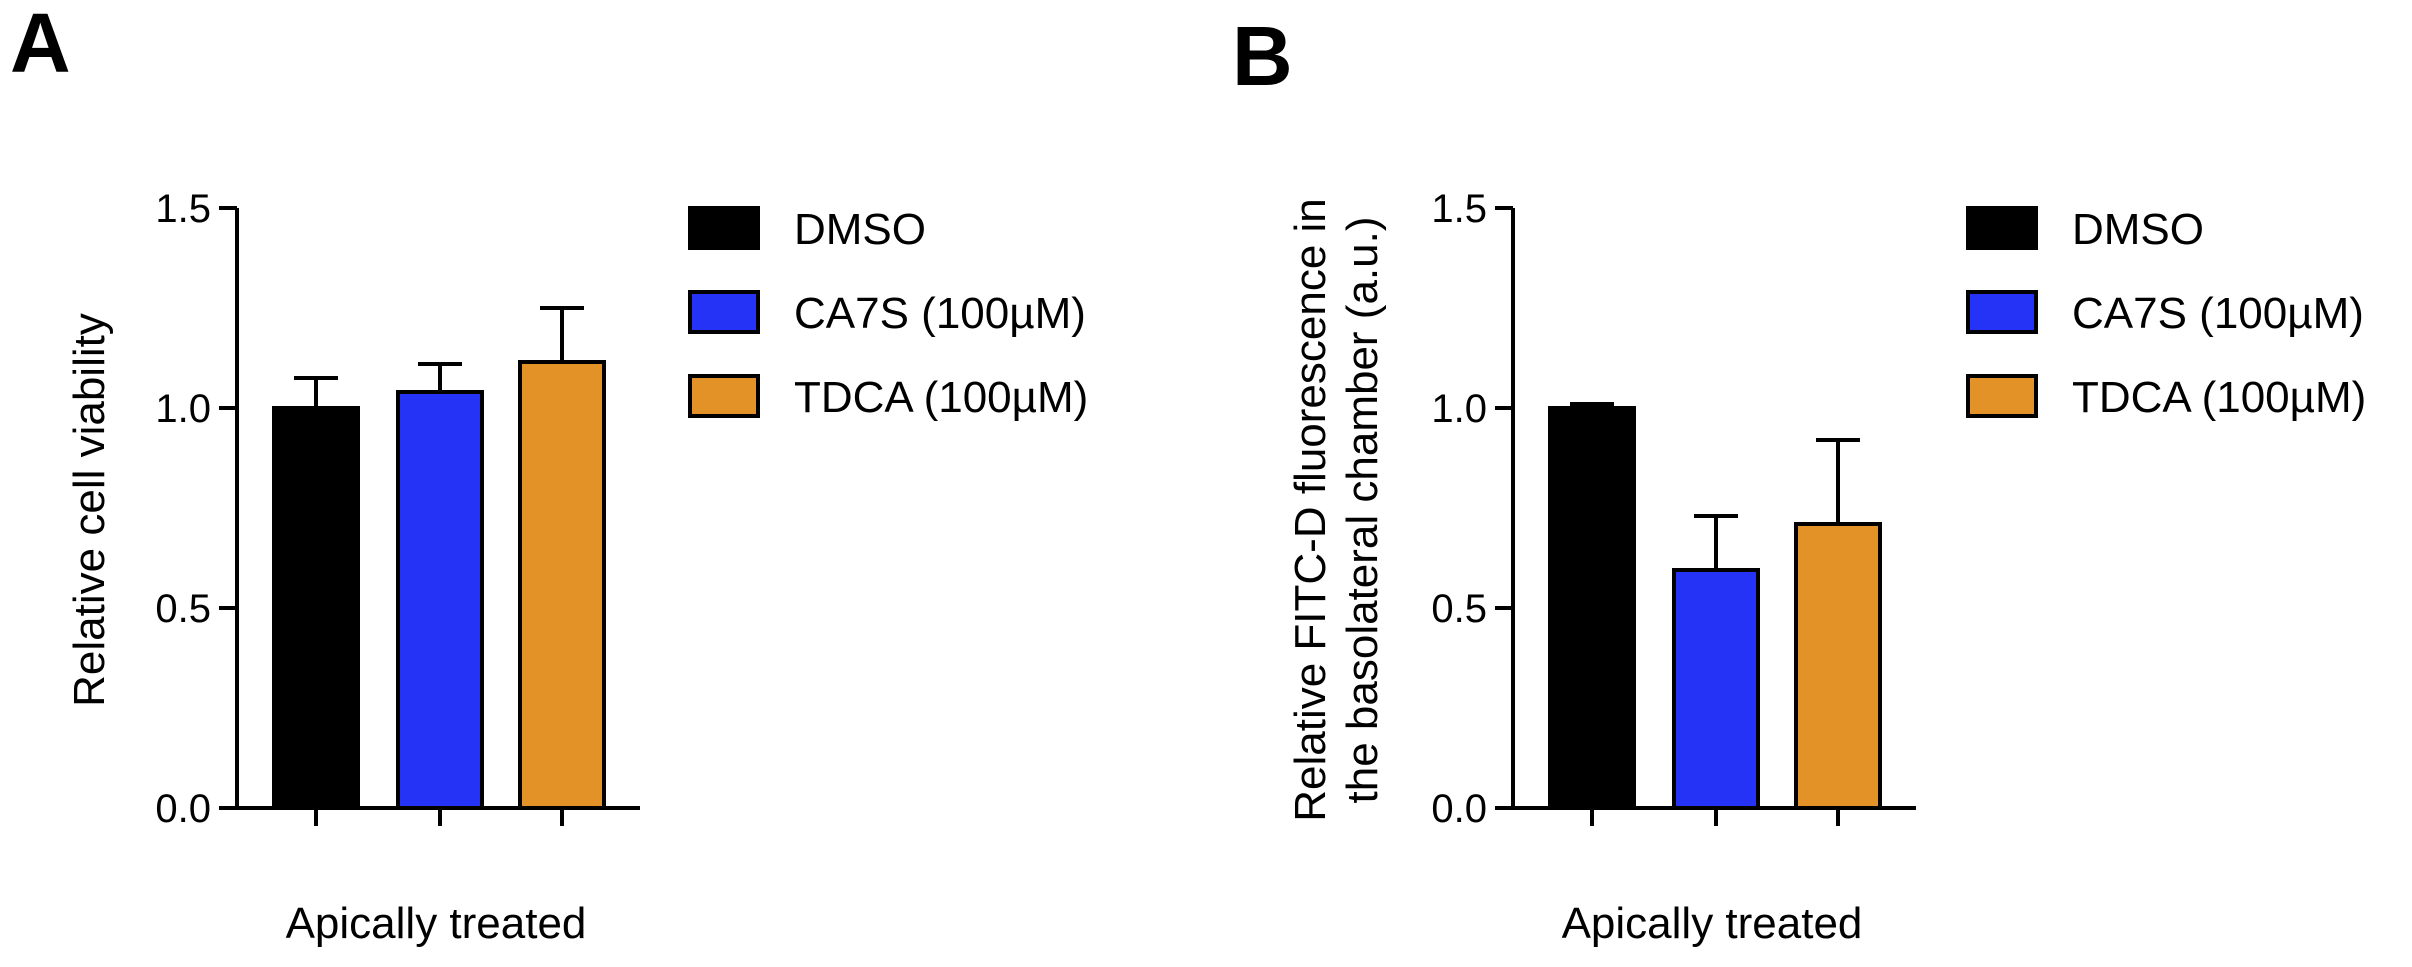 The width and height of the screenshot is (2412, 967). What do you see at coordinates (40, 45) in the screenshot?
I see `panel-label-a: A` at bounding box center [40, 45].